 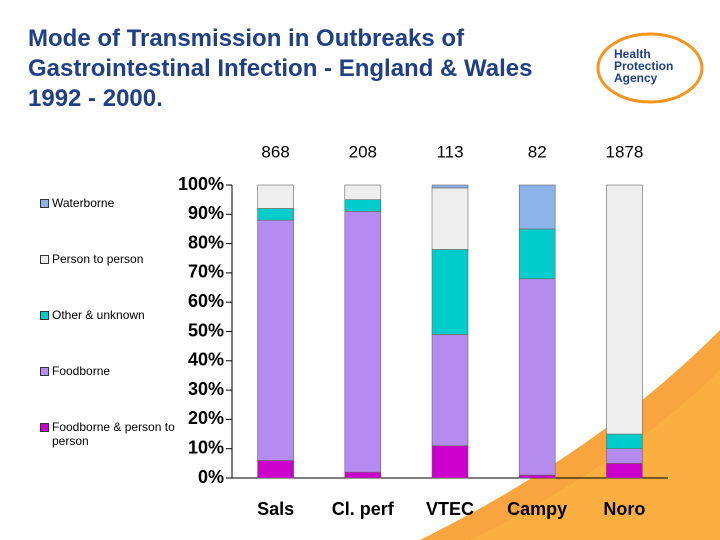 I want to click on decor-swoosh, so click(x=595, y=455).